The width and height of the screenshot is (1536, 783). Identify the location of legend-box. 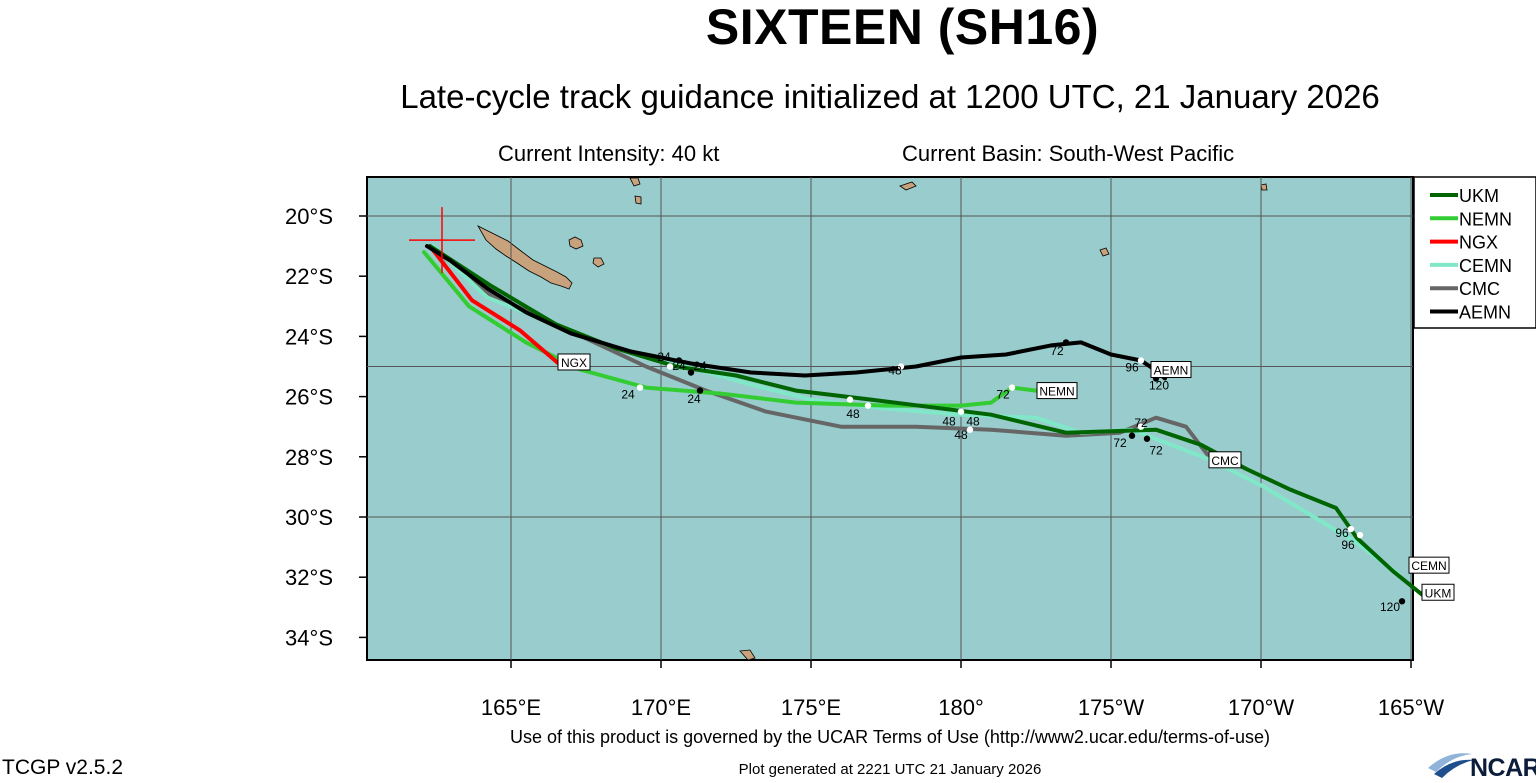
(1474, 252).